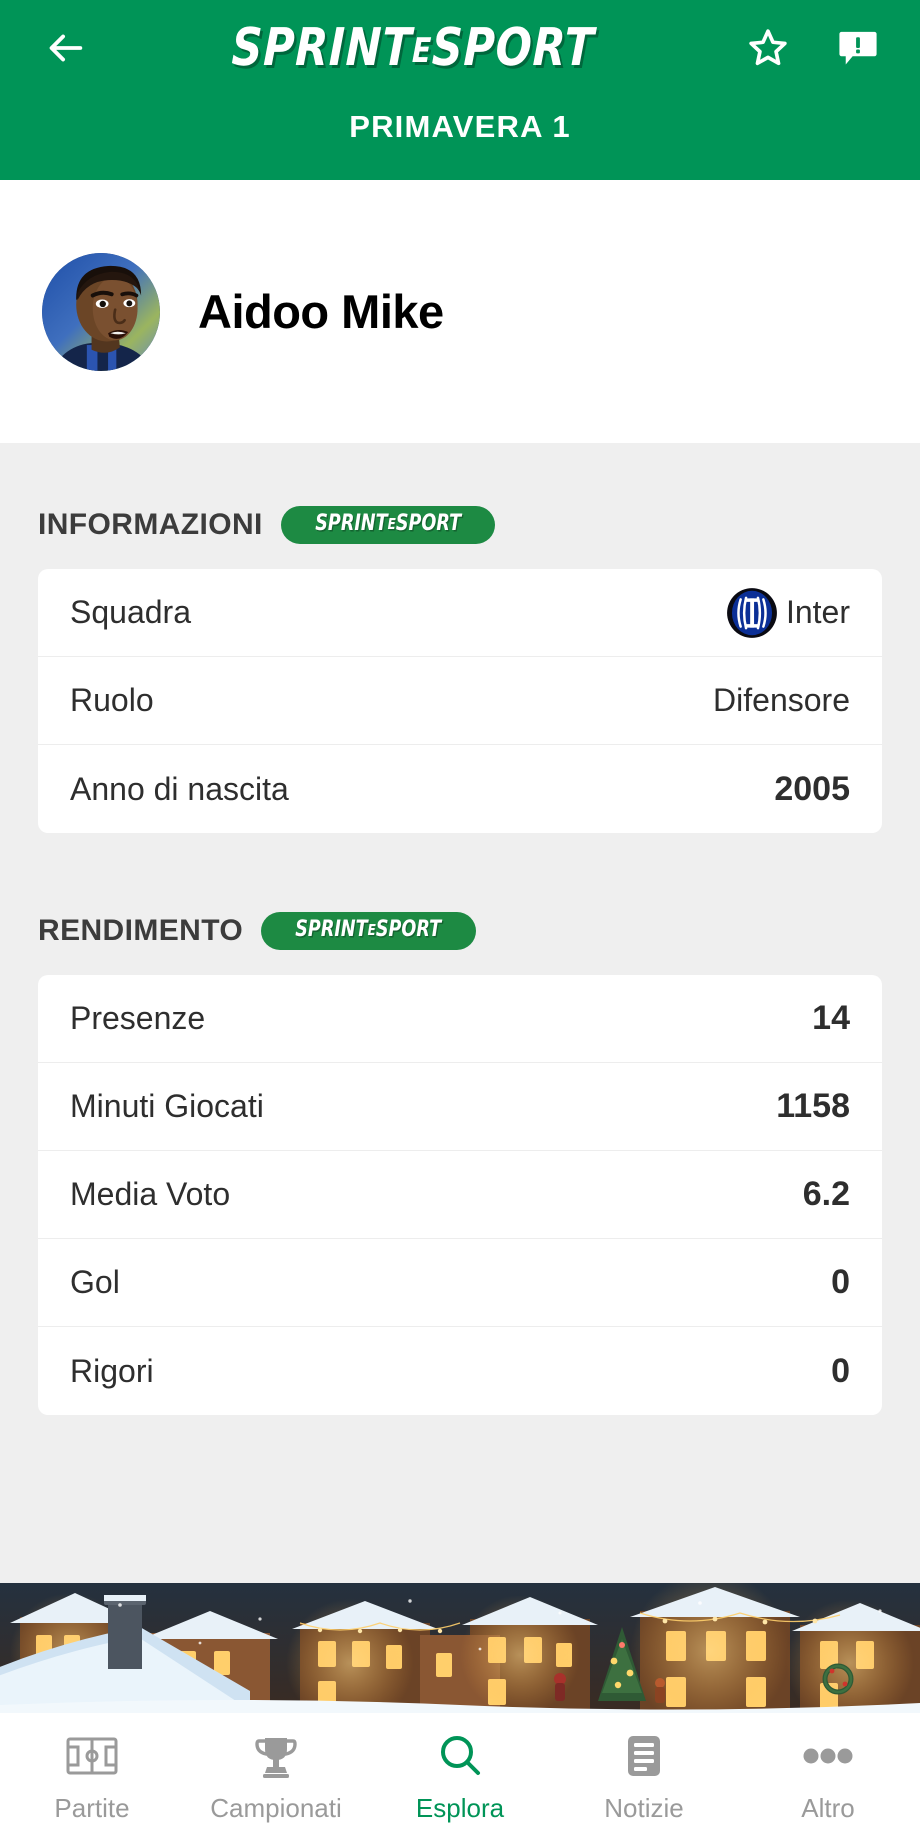 This screenshot has height=1846, width=920. I want to click on informazioni-brand-badge: SPRINTESPORT, so click(388, 525).